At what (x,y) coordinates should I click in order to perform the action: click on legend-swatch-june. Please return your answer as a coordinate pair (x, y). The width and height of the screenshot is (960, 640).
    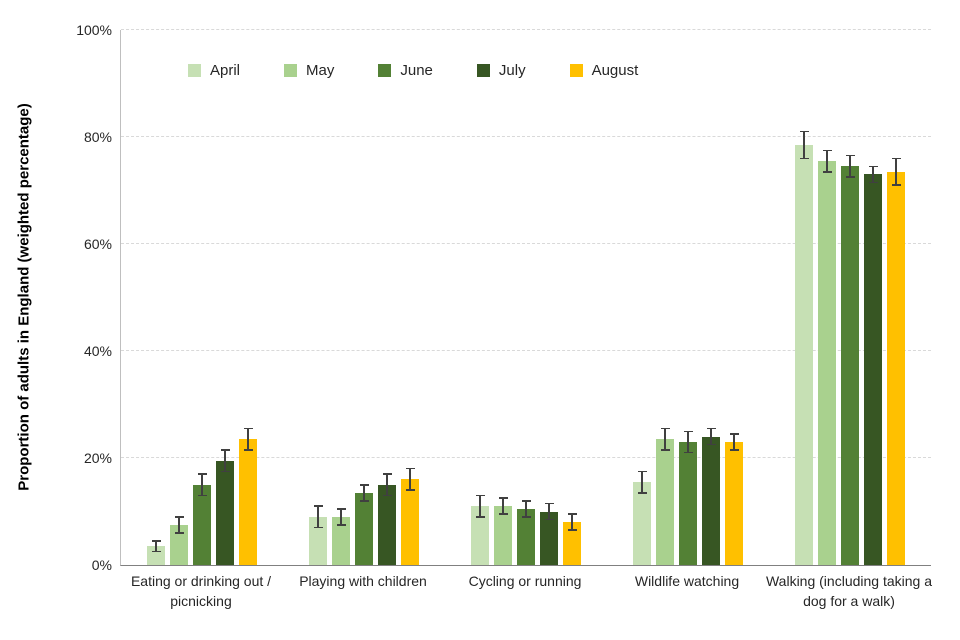
    Looking at the image, I should click on (385, 70).